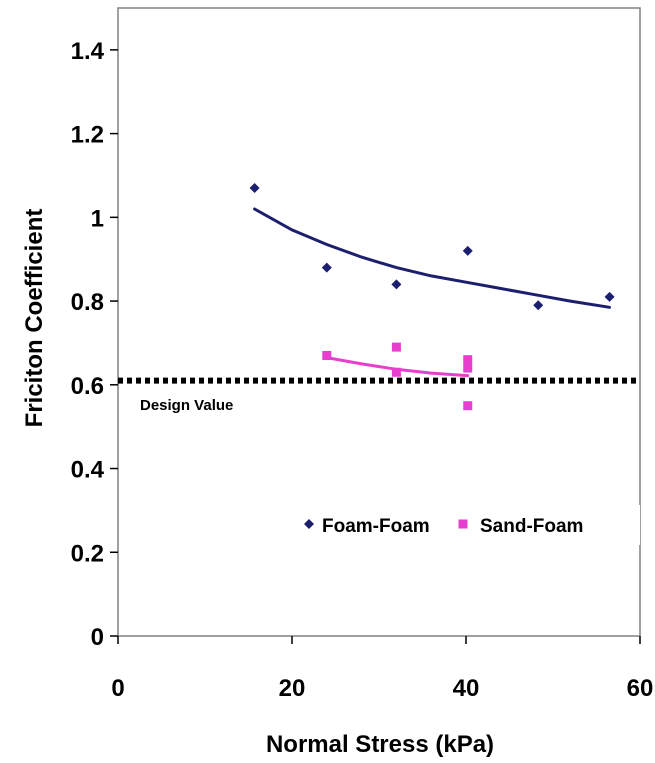  Describe the element at coordinates (87, 386) in the screenshot. I see `y-tick-label: 0.6` at that location.